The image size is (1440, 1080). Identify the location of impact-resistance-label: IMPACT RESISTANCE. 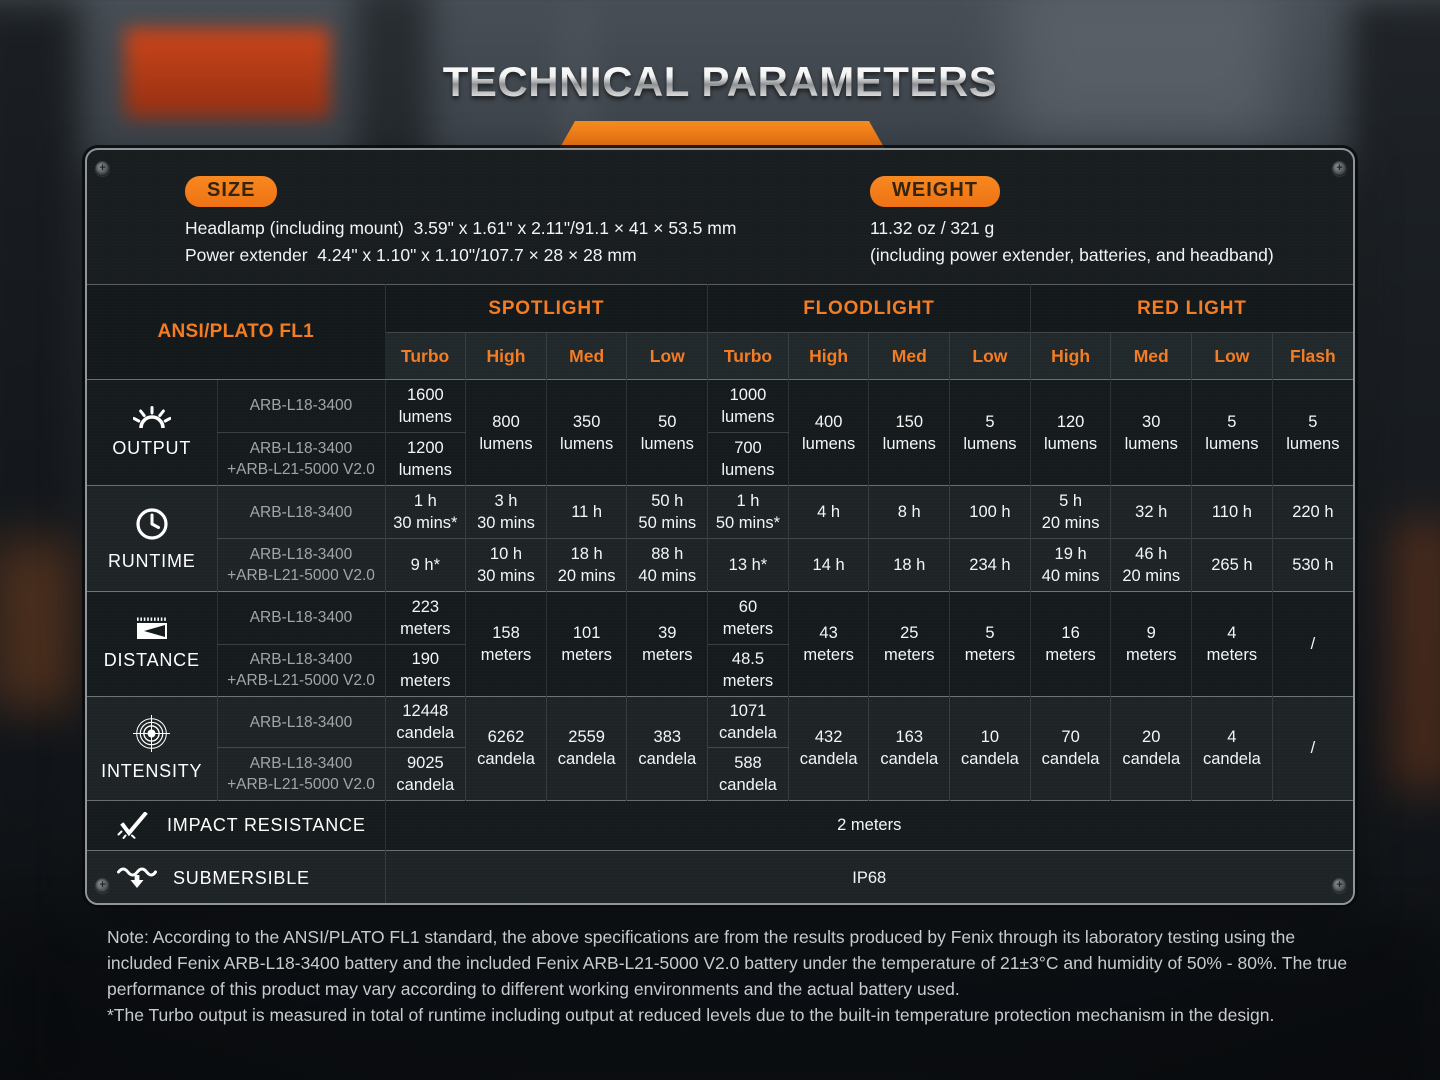
(266, 824).